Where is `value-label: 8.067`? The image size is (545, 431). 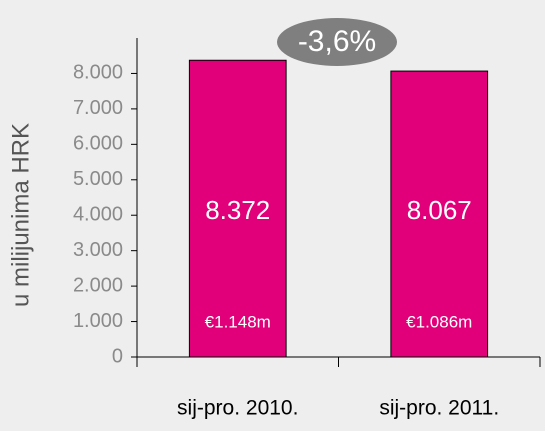 value-label: 8.067 is located at coordinates (439, 210).